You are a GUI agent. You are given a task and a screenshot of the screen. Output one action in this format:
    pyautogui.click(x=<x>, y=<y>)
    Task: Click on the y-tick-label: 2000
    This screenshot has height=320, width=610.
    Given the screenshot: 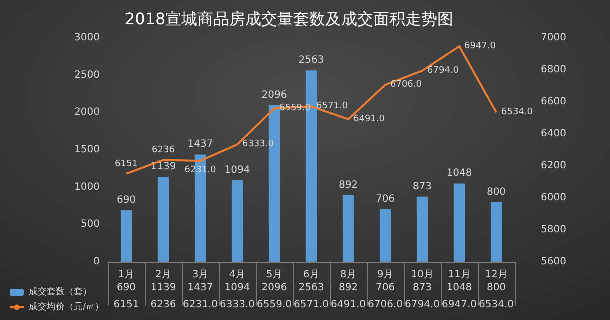 What is the action you would take?
    pyautogui.click(x=87, y=112)
    